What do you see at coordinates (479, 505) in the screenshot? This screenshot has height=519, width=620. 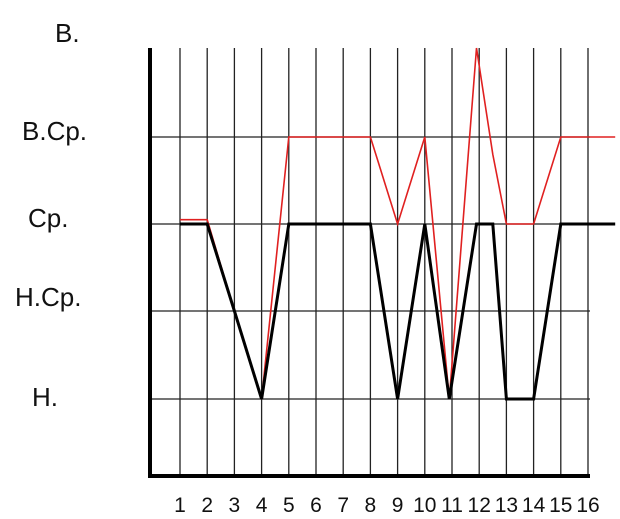 I see `x-tick-label: 12` at bounding box center [479, 505].